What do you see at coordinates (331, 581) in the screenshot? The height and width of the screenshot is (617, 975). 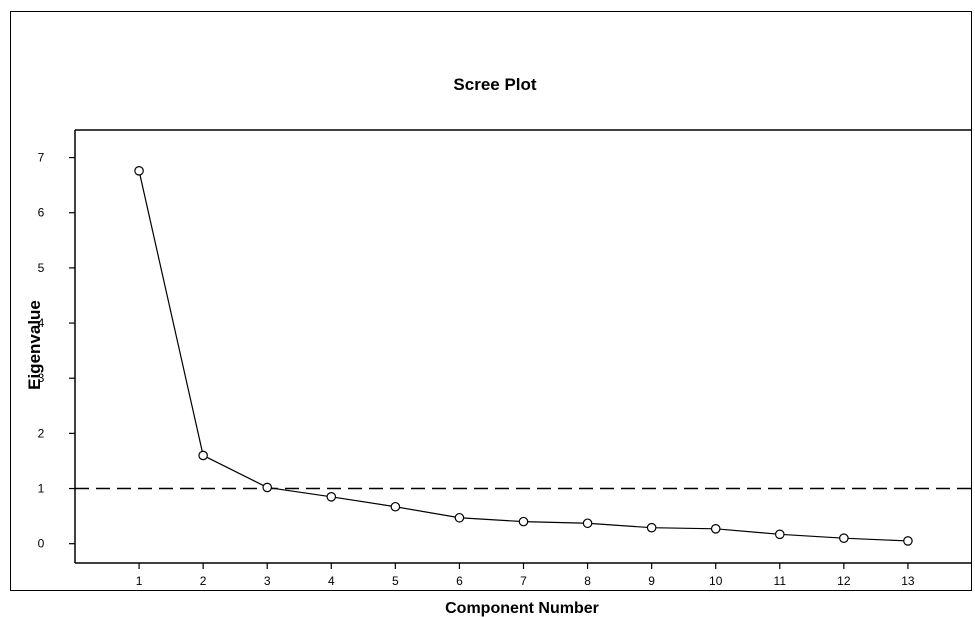 I see `x-tick-label: 4` at bounding box center [331, 581].